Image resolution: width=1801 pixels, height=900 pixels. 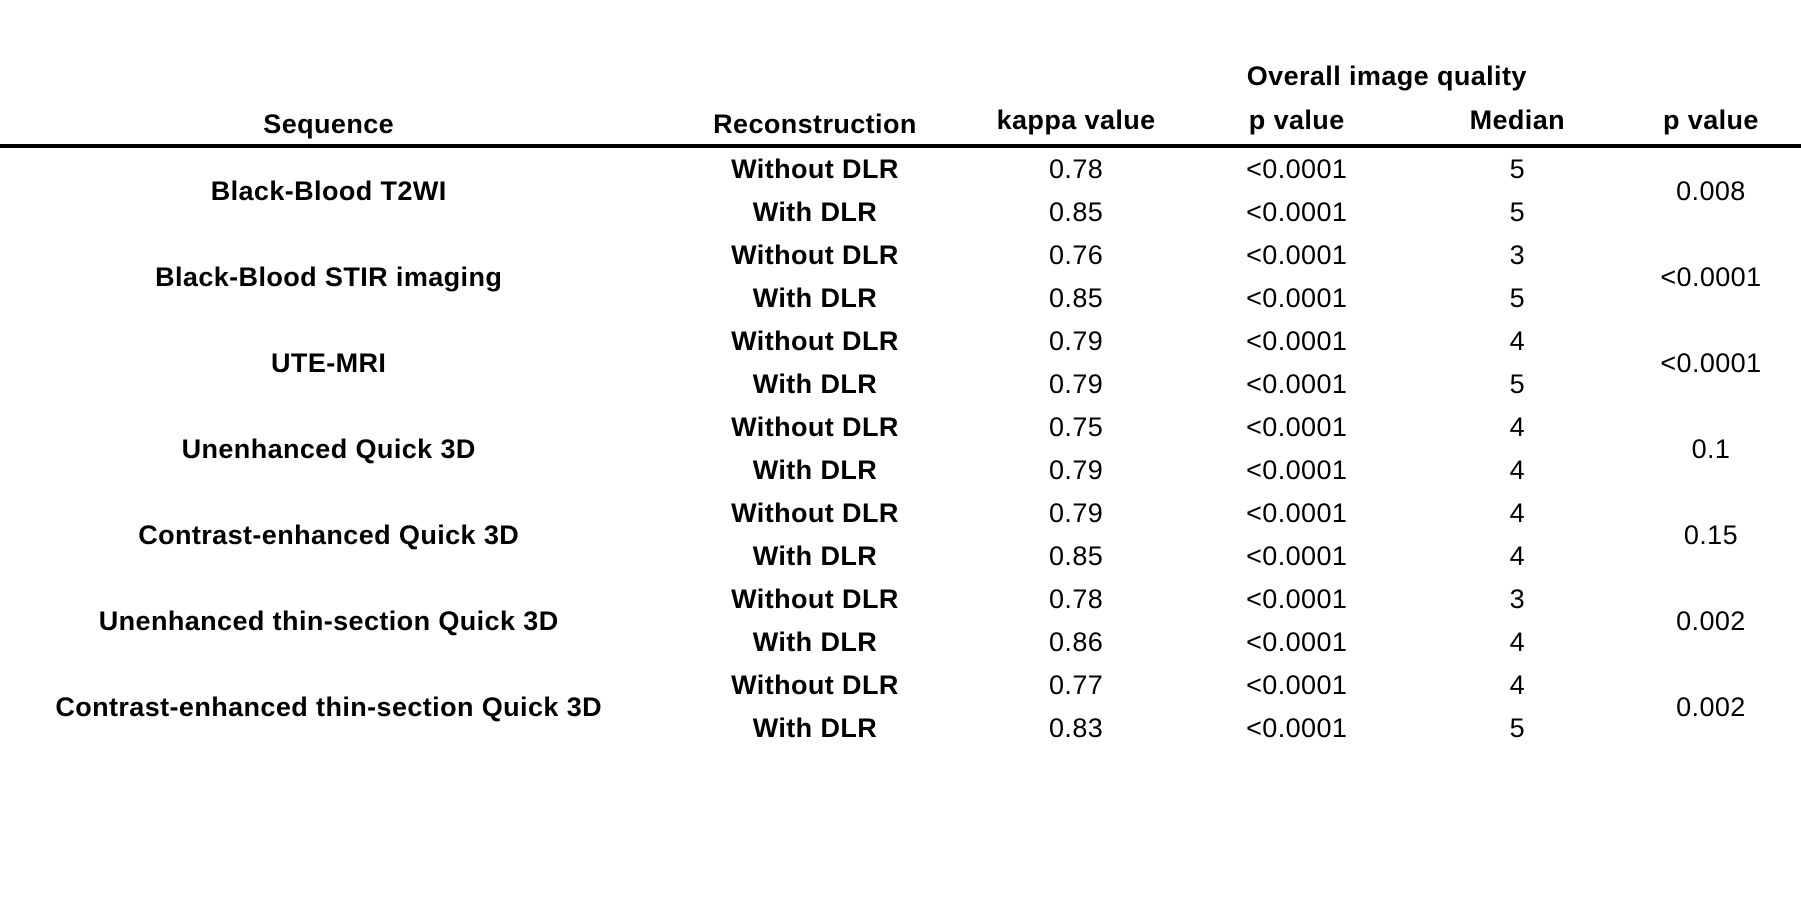 What do you see at coordinates (900, 349) in the screenshot?
I see `table-row: UTE-MRI Without DLR 0.79 <0.0001 4 <0.0001` at bounding box center [900, 349].